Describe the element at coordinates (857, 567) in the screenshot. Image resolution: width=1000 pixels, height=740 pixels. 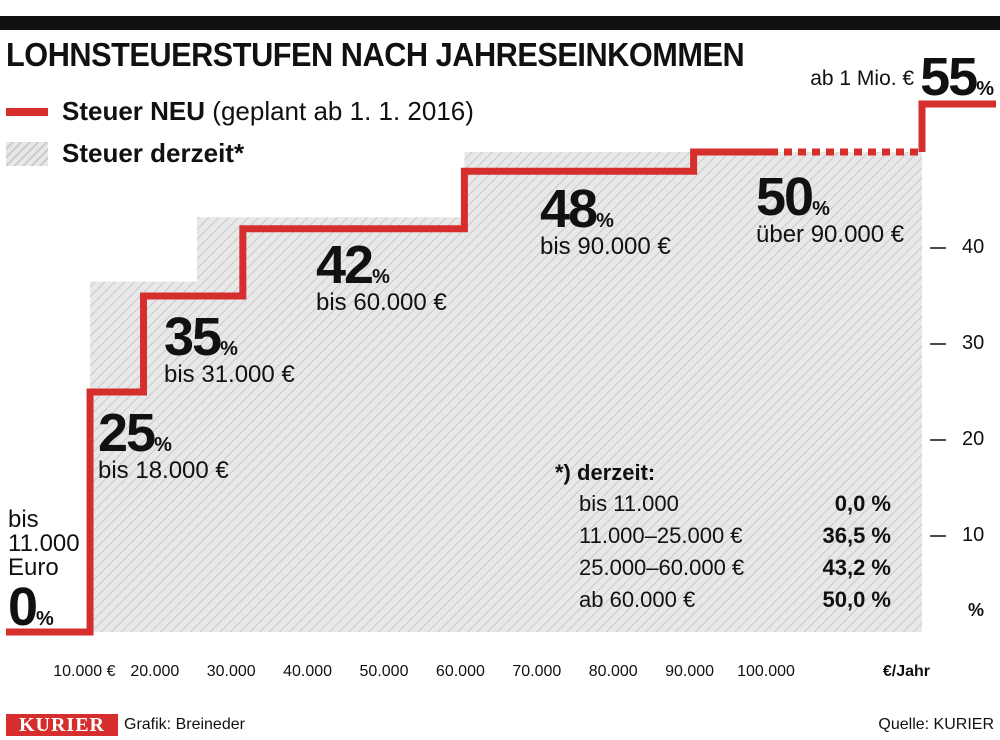
I see `current-rate-value: 43,2 %` at that location.